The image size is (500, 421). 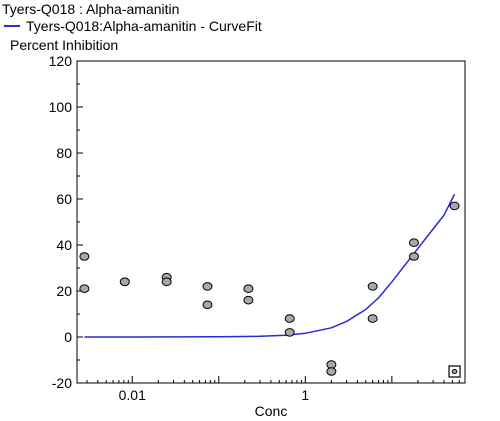 I want to click on outlier-box, so click(x=454, y=371).